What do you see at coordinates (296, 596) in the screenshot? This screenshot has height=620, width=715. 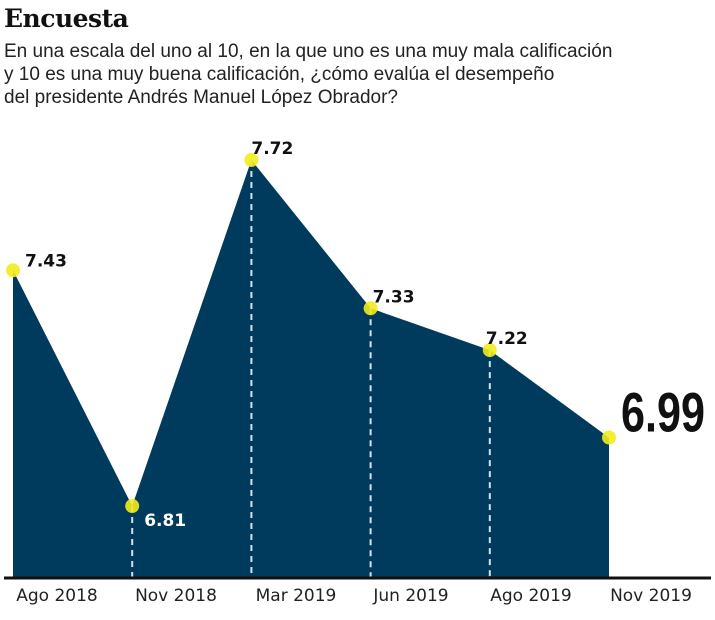 I see `x-tick-label: Mar 2019` at bounding box center [296, 596].